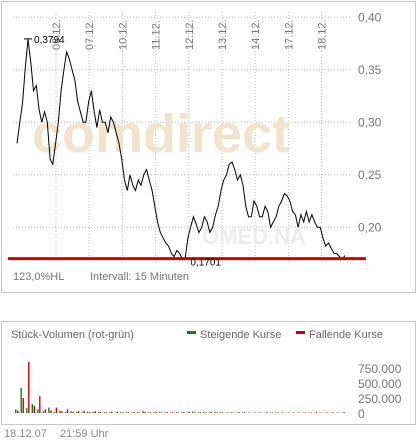 The height and width of the screenshot is (443, 417). I want to click on volume-y-tick-label: 0, so click(361, 414).